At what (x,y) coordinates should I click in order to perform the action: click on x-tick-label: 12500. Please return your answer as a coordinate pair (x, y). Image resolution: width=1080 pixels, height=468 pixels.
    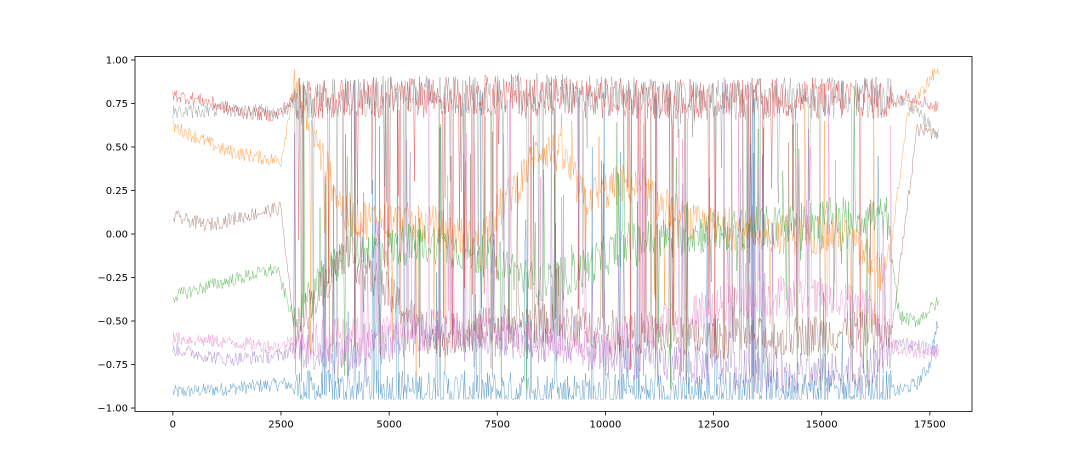
    Looking at the image, I should click on (714, 425).